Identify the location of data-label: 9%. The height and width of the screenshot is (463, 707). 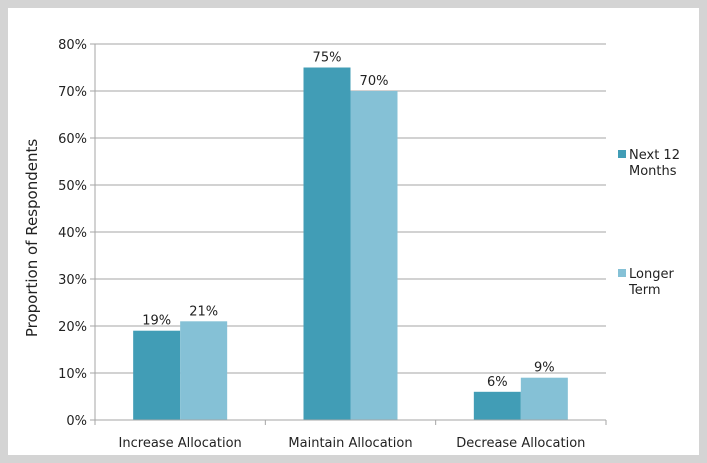
(544, 368).